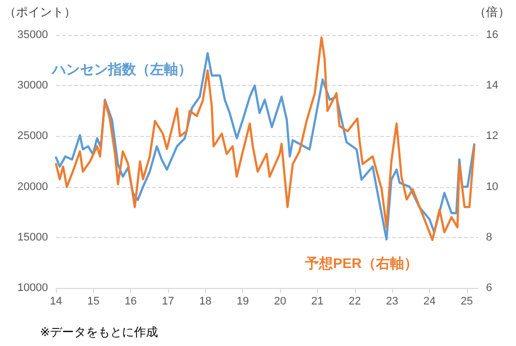 Image resolution: width=516 pixels, height=346 pixels. What do you see at coordinates (32, 186) in the screenshot?
I see `y-tick-label: 20000` at bounding box center [32, 186].